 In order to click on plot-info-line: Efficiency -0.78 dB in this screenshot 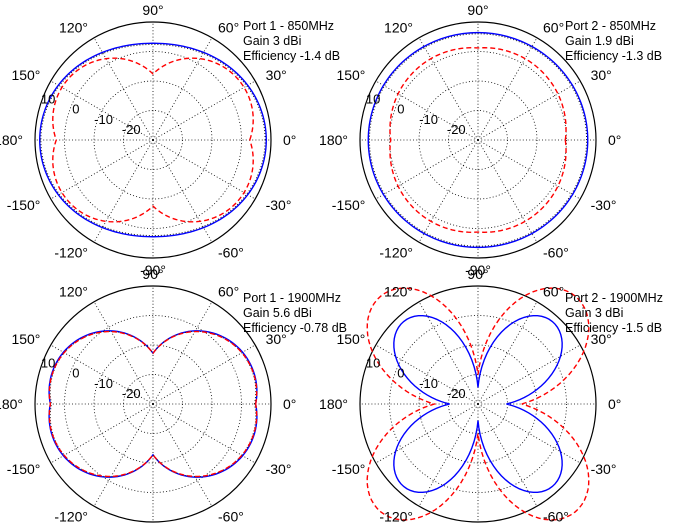, I will do `click(295, 328)`.